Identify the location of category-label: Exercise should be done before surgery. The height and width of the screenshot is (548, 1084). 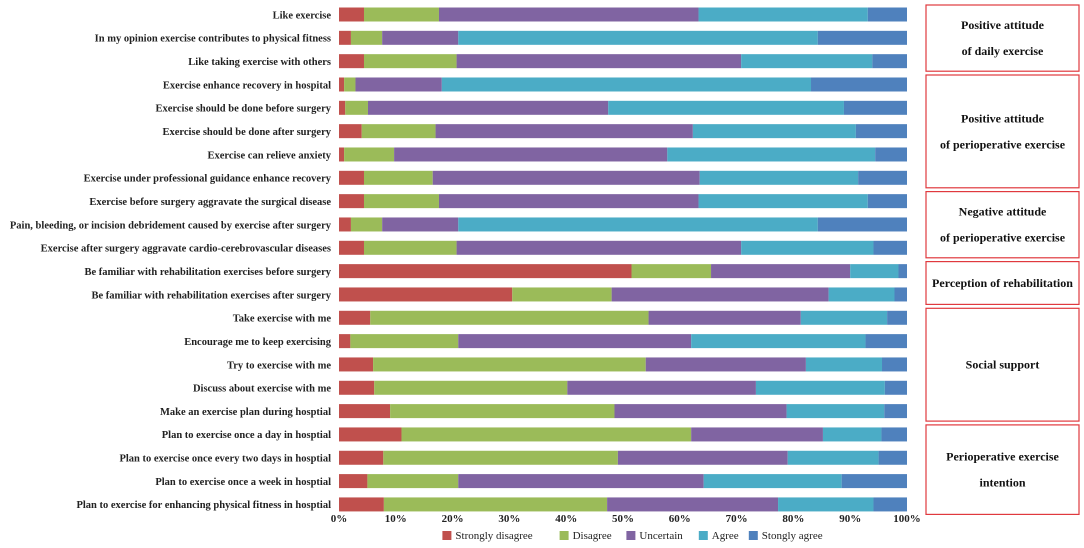
(244, 109).